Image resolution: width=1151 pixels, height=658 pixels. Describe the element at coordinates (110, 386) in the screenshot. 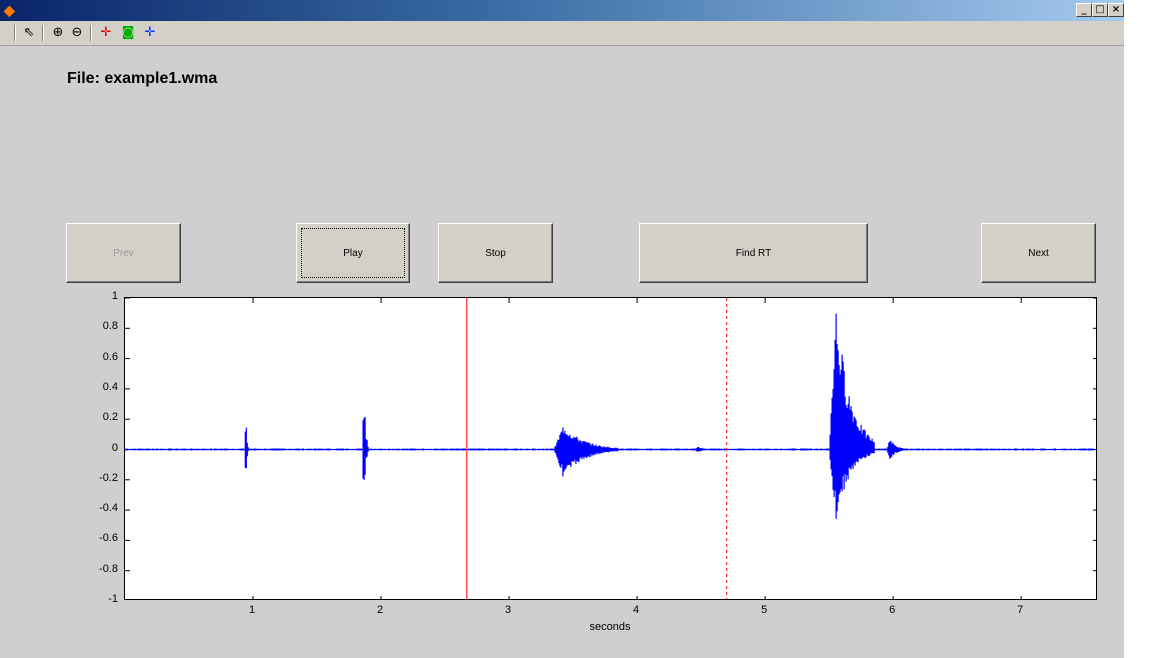

I see `y-tick-label: 0.4` at that location.